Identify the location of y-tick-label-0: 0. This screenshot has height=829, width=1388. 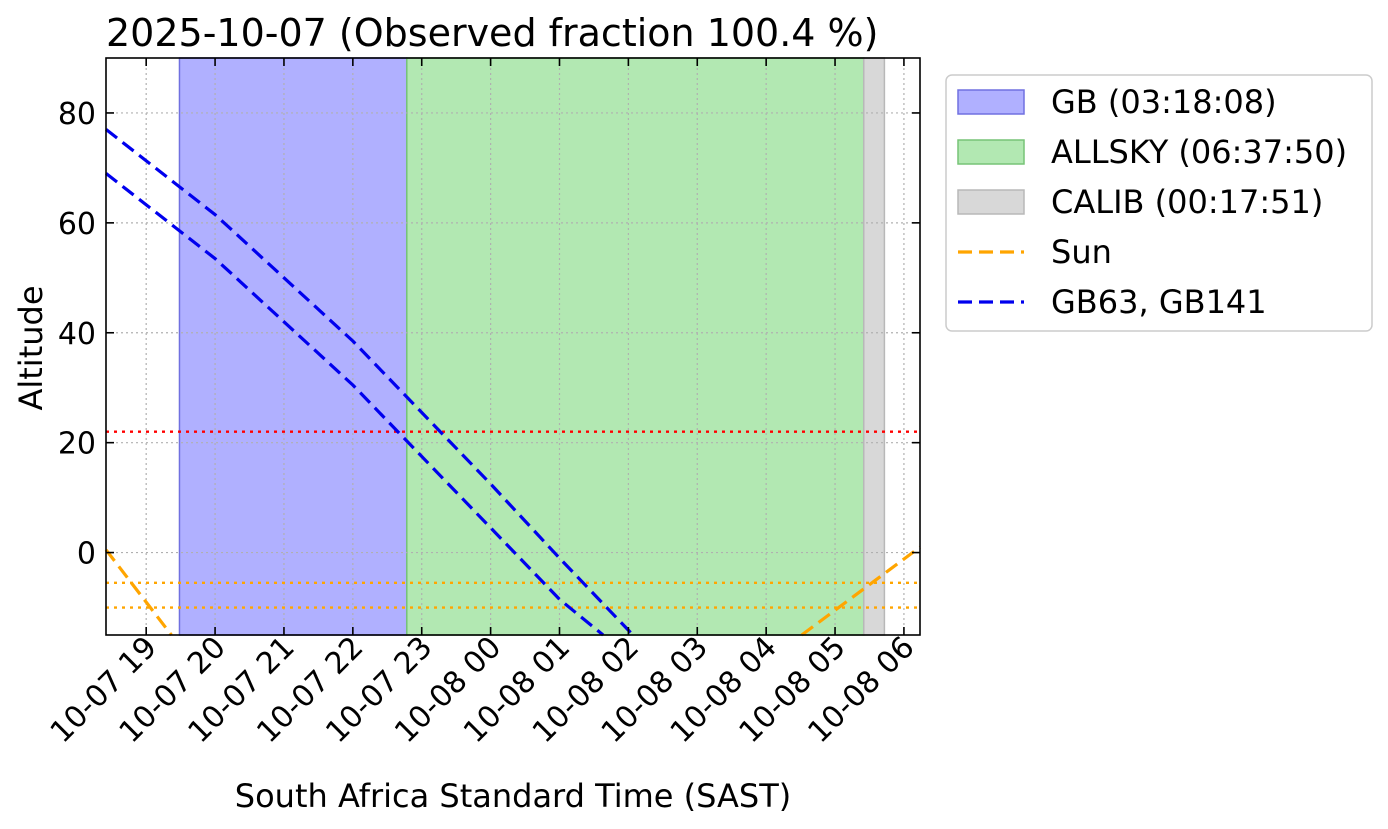
(86, 554).